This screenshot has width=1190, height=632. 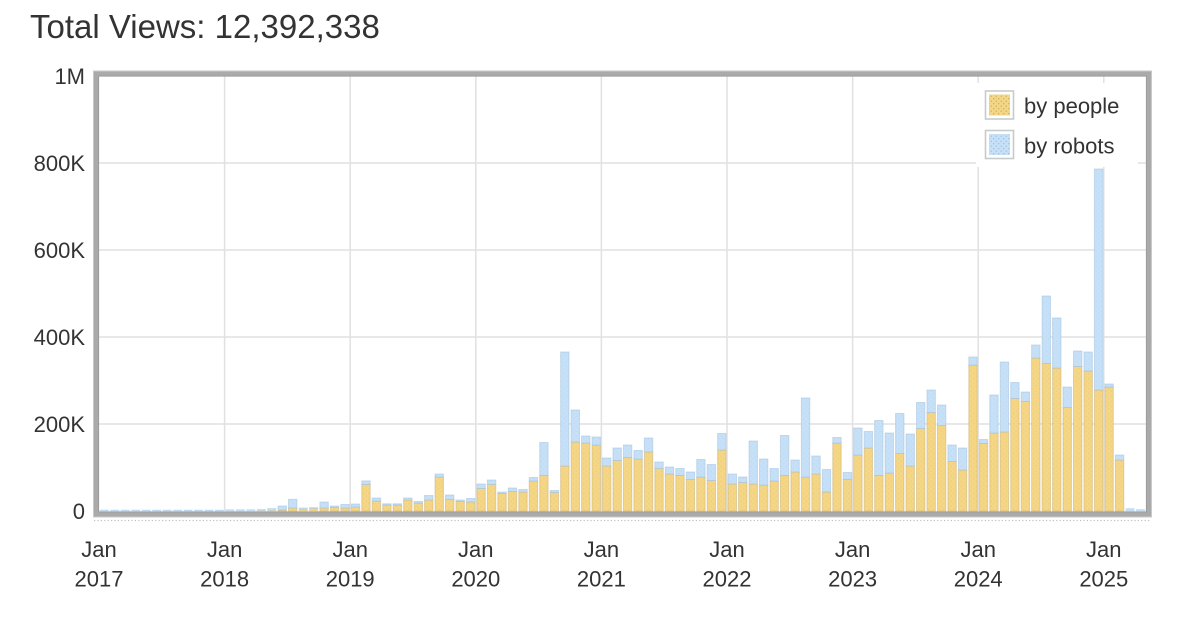 I want to click on svg-text: by people, so click(x=1071, y=106).